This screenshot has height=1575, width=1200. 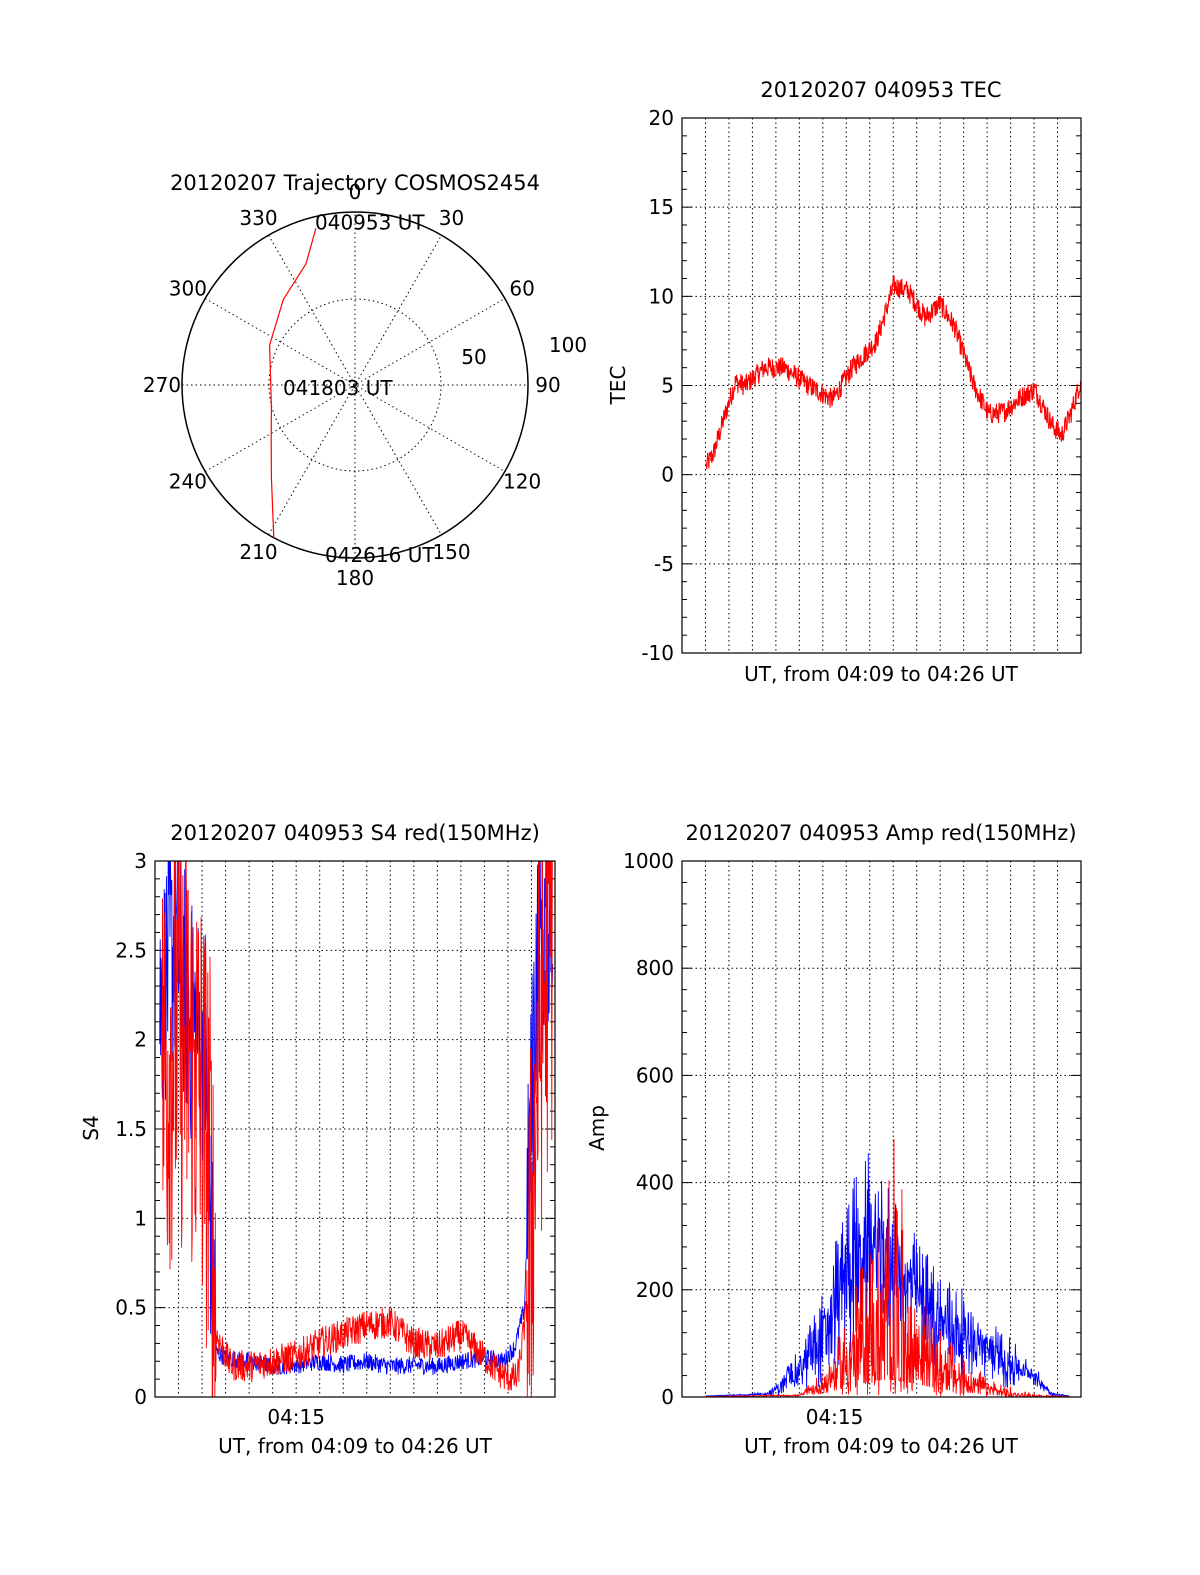 I want to click on s4-ylabel: S4, so click(x=91, y=1127).